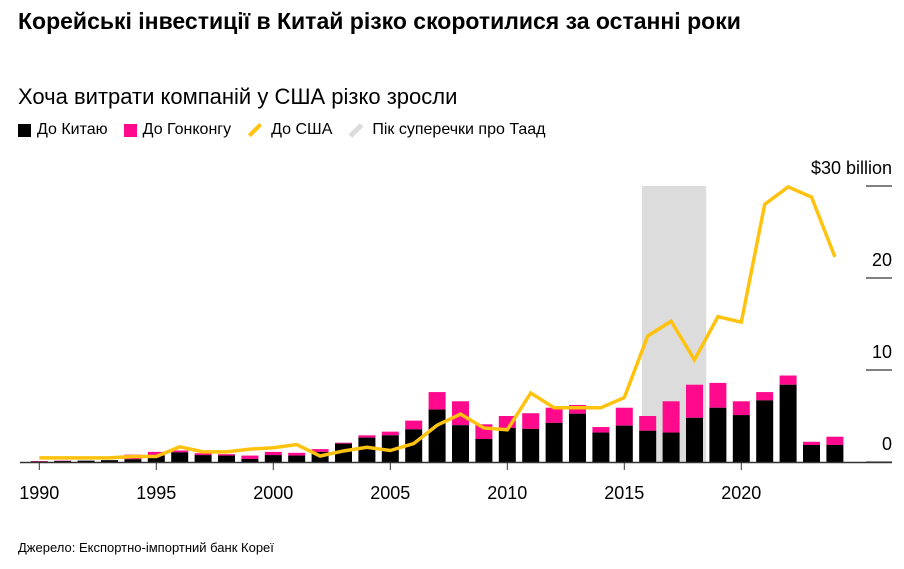  What do you see at coordinates (187, 129) in the screenshot?
I see `legend-label-hongkong: До Гонконгу` at bounding box center [187, 129].